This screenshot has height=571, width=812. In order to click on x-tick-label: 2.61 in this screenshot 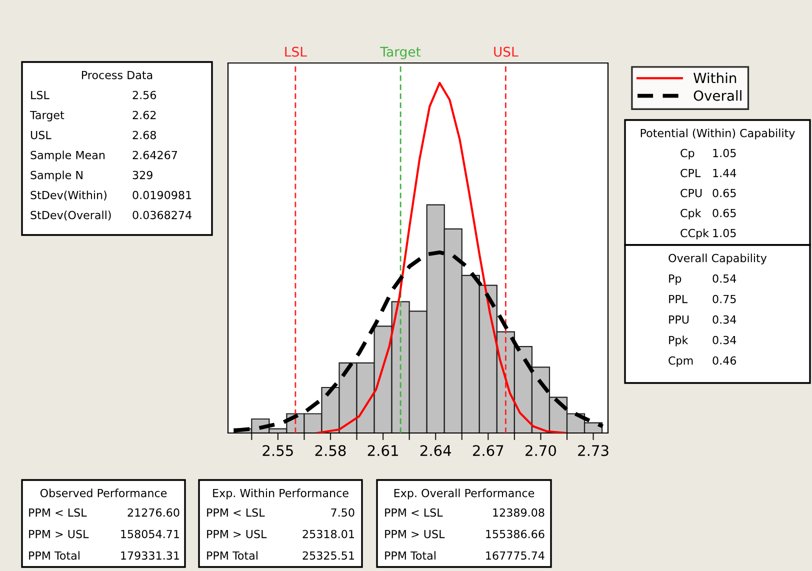, I will do `click(383, 450)`.